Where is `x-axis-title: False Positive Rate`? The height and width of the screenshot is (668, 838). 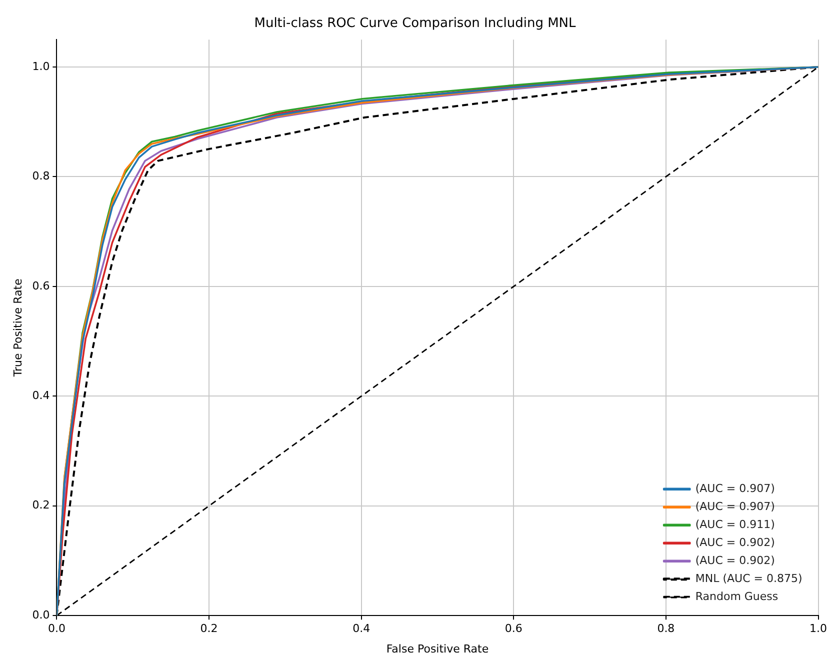 x-axis-title: False Positive Rate is located at coordinates (437, 649).